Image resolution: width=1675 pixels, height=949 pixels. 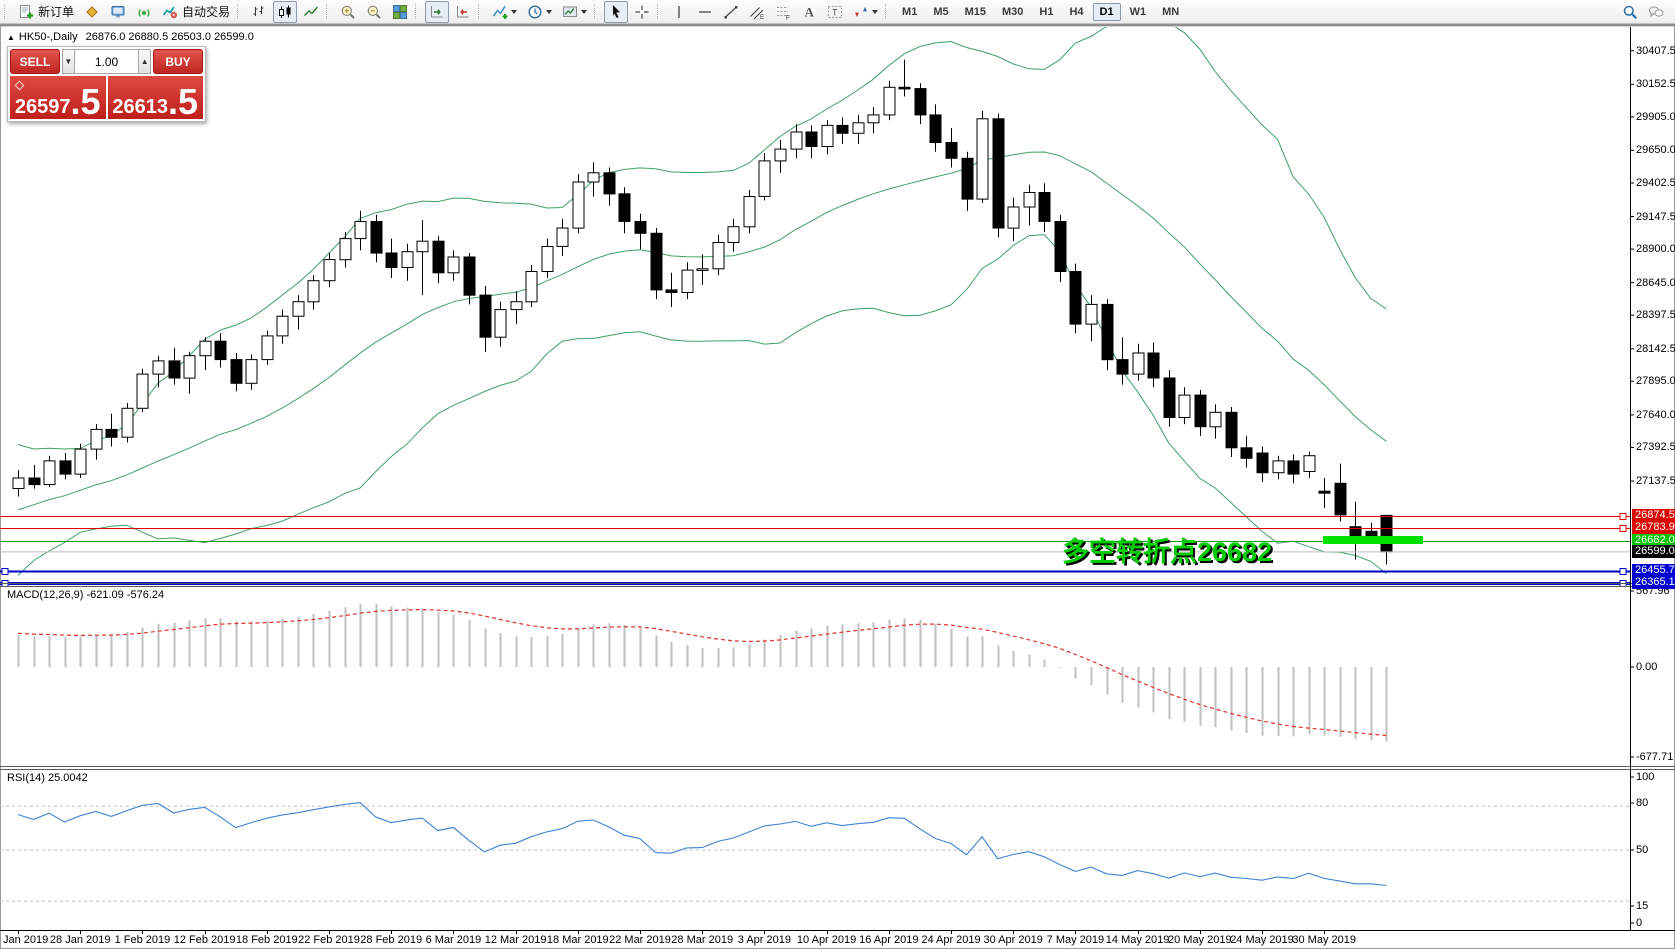 What do you see at coordinates (118, 12) in the screenshot?
I see `market-watch-button` at bounding box center [118, 12].